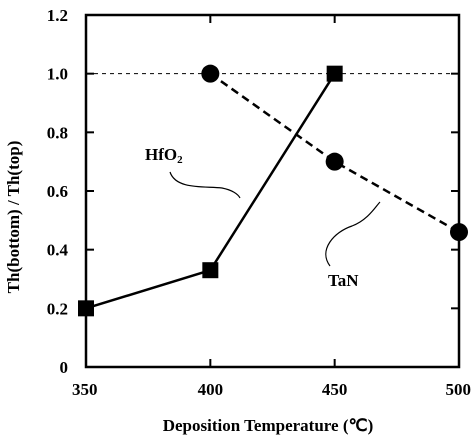 The height and width of the screenshot is (439, 474). I want to click on y-tick-label: 0.8, so click(57, 132).